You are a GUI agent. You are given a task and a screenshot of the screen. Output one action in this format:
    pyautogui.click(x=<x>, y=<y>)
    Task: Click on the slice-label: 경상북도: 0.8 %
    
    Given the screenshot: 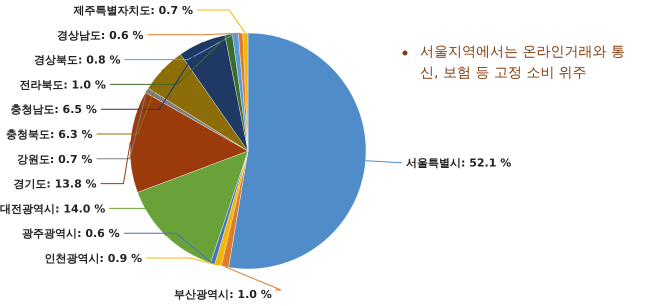 What is the action you would take?
    pyautogui.click(x=77, y=60)
    